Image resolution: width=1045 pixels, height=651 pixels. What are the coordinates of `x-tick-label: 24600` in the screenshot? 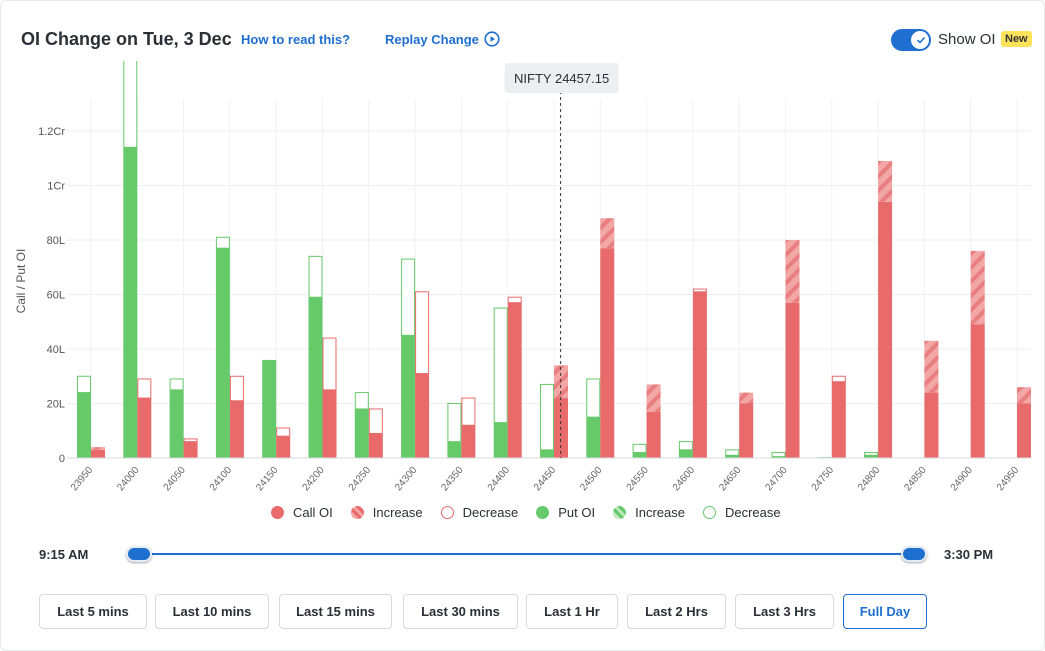 It's located at (684, 479).